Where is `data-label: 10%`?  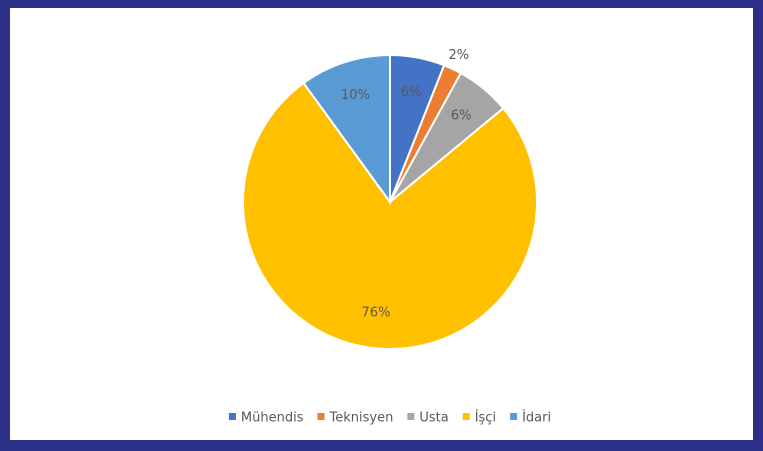 data-label: 10% is located at coordinates (355, 95).